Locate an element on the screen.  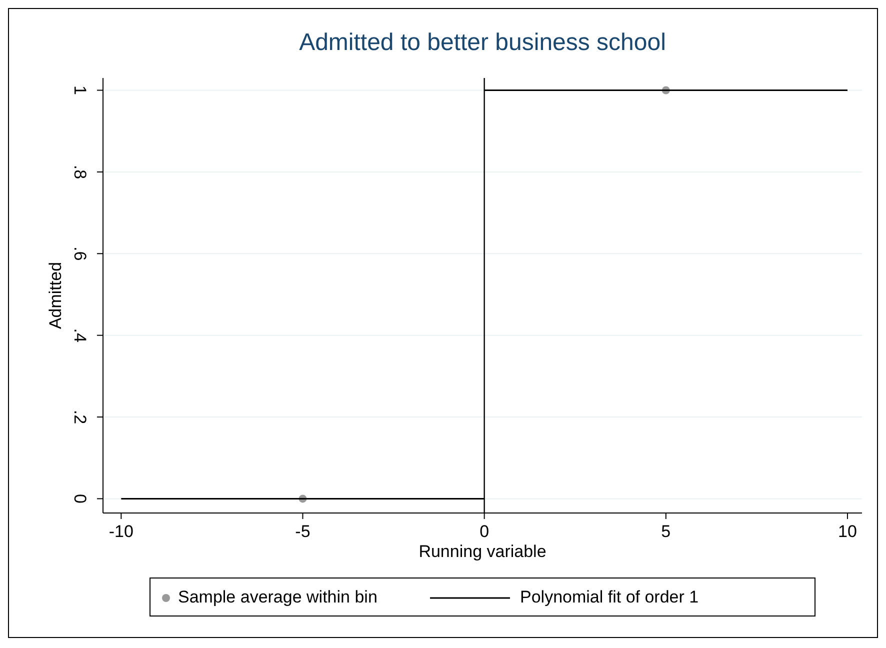
y-tick-label: .4 is located at coordinates (80, 335).